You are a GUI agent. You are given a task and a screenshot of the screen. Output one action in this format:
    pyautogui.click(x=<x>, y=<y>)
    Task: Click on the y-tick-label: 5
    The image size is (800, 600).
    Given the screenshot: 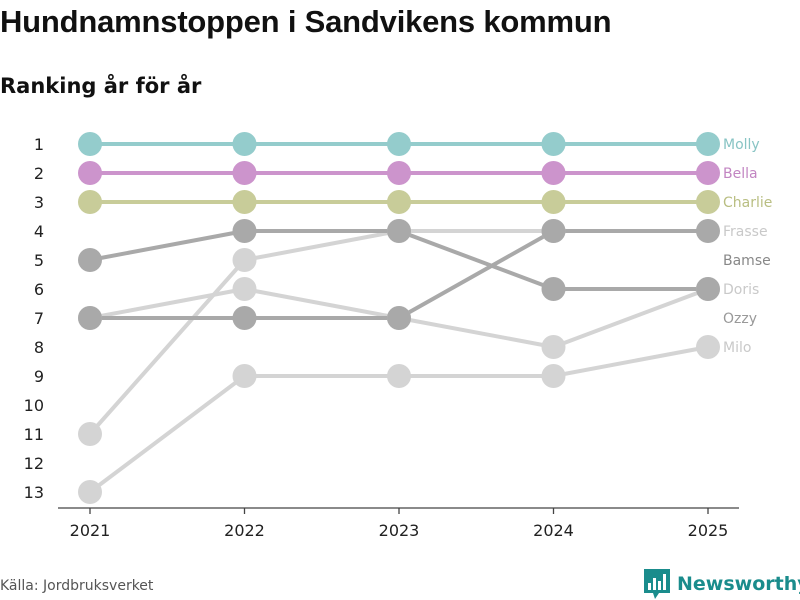 What is the action you would take?
    pyautogui.click(x=39, y=260)
    